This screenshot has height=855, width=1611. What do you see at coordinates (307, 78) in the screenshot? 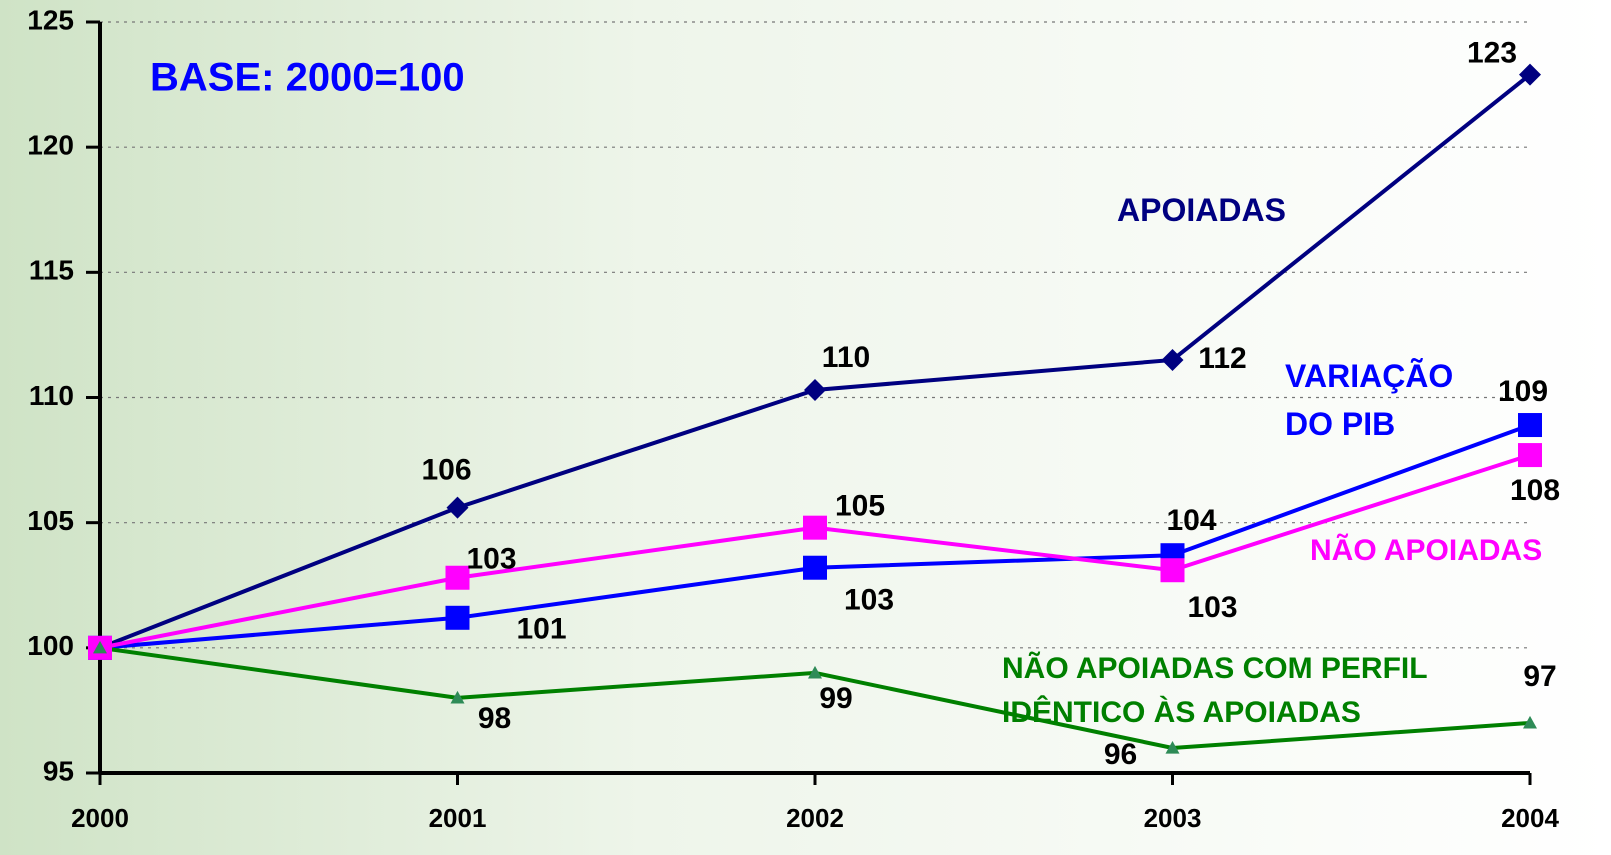
I see `base-annotation: BASE: 2000=100` at bounding box center [307, 78].